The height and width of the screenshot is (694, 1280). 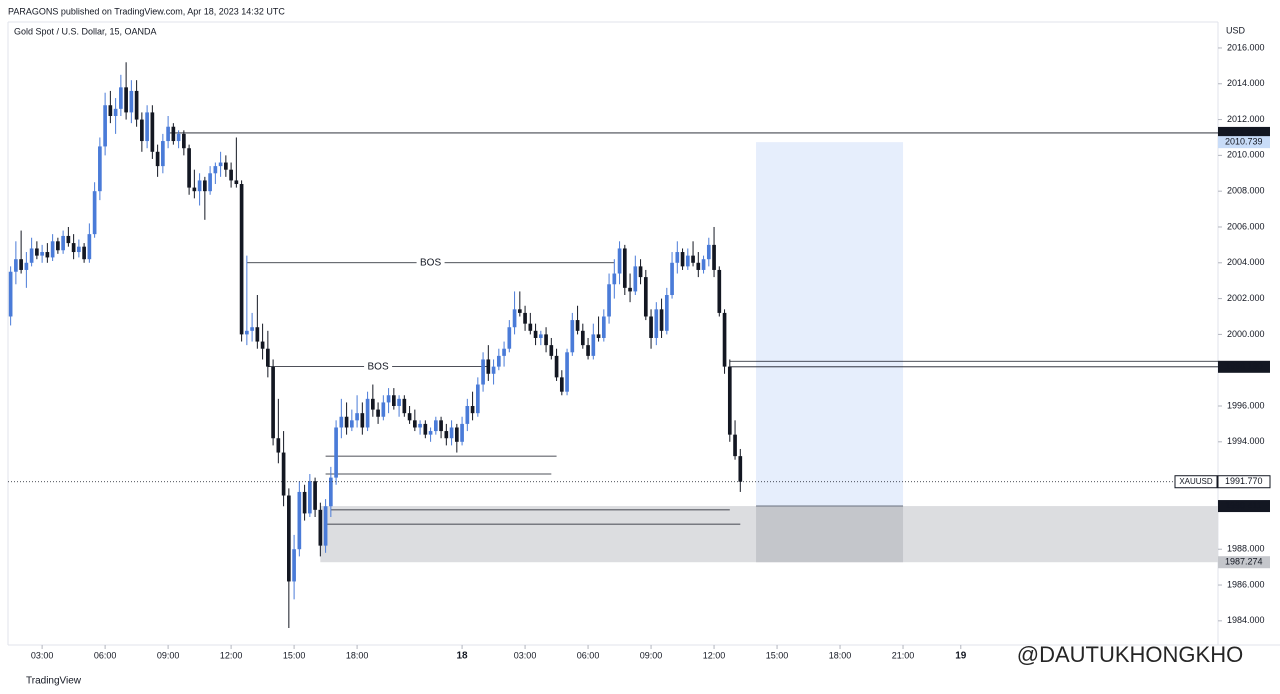 I want to click on label-bg, so click(x=378, y=366).